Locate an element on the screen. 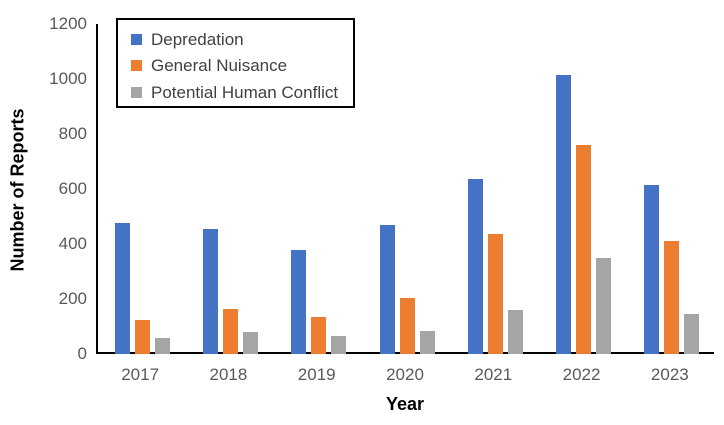  bar-depredation-2021 is located at coordinates (475, 266).